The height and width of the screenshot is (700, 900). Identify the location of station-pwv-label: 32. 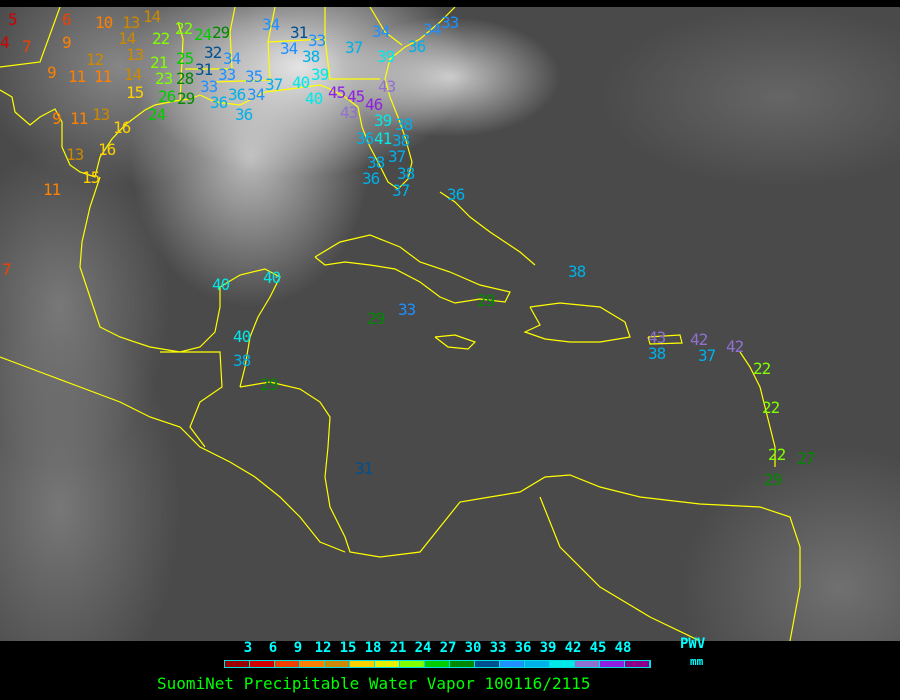
(213, 52).